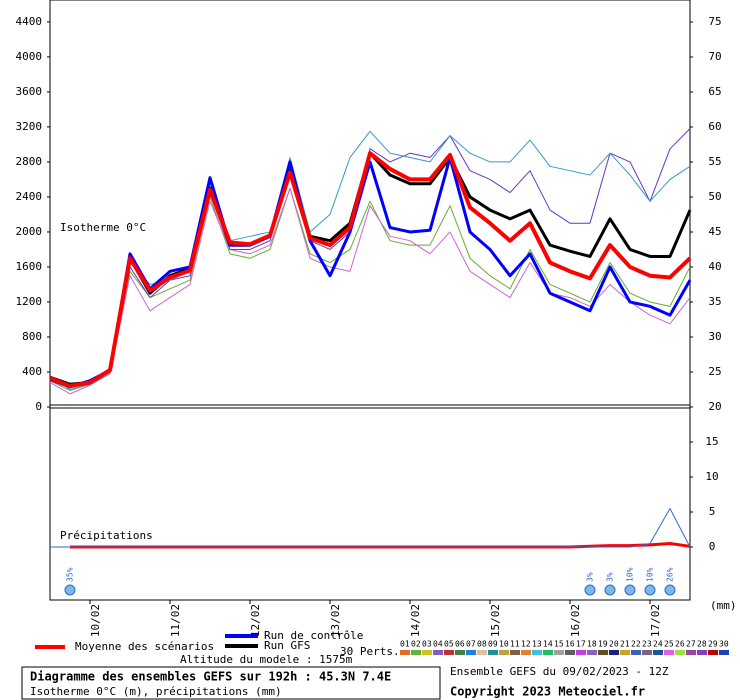 This screenshot has width=740, height=700. What do you see at coordinates (702, 644) in the screenshot?
I see `perturbation-label: 28` at bounding box center [702, 644].